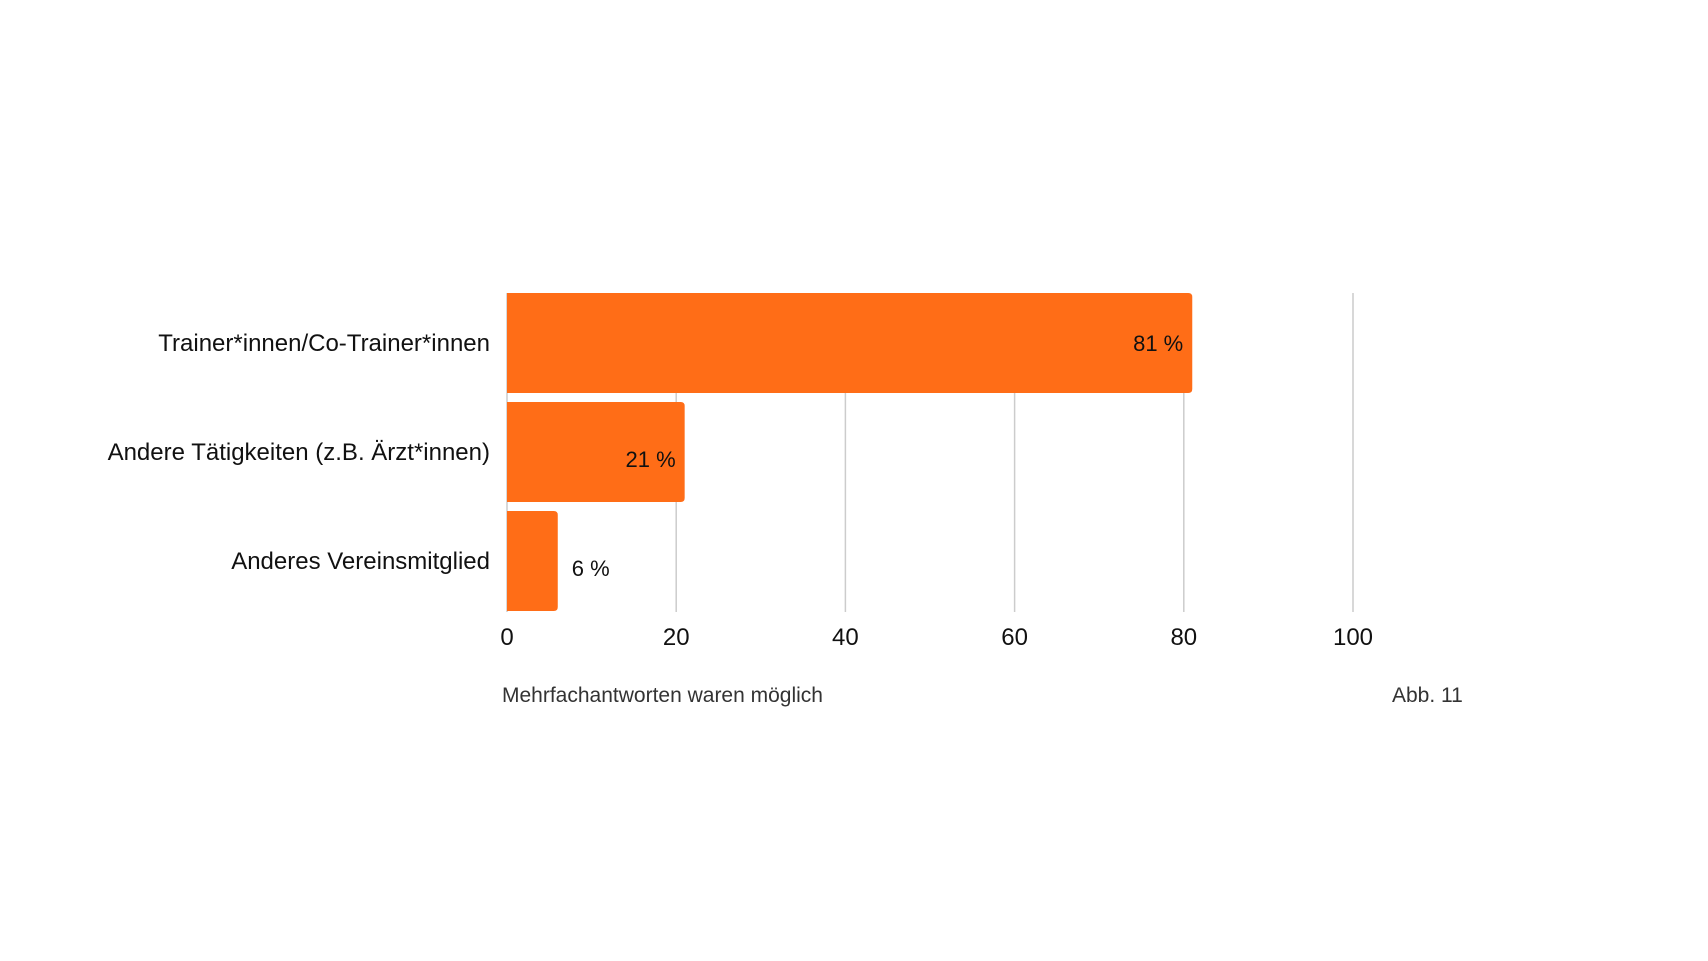 This screenshot has width=1708, height=961. Describe the element at coordinates (591, 568) in the screenshot. I see `data-label: 6 %` at that location.